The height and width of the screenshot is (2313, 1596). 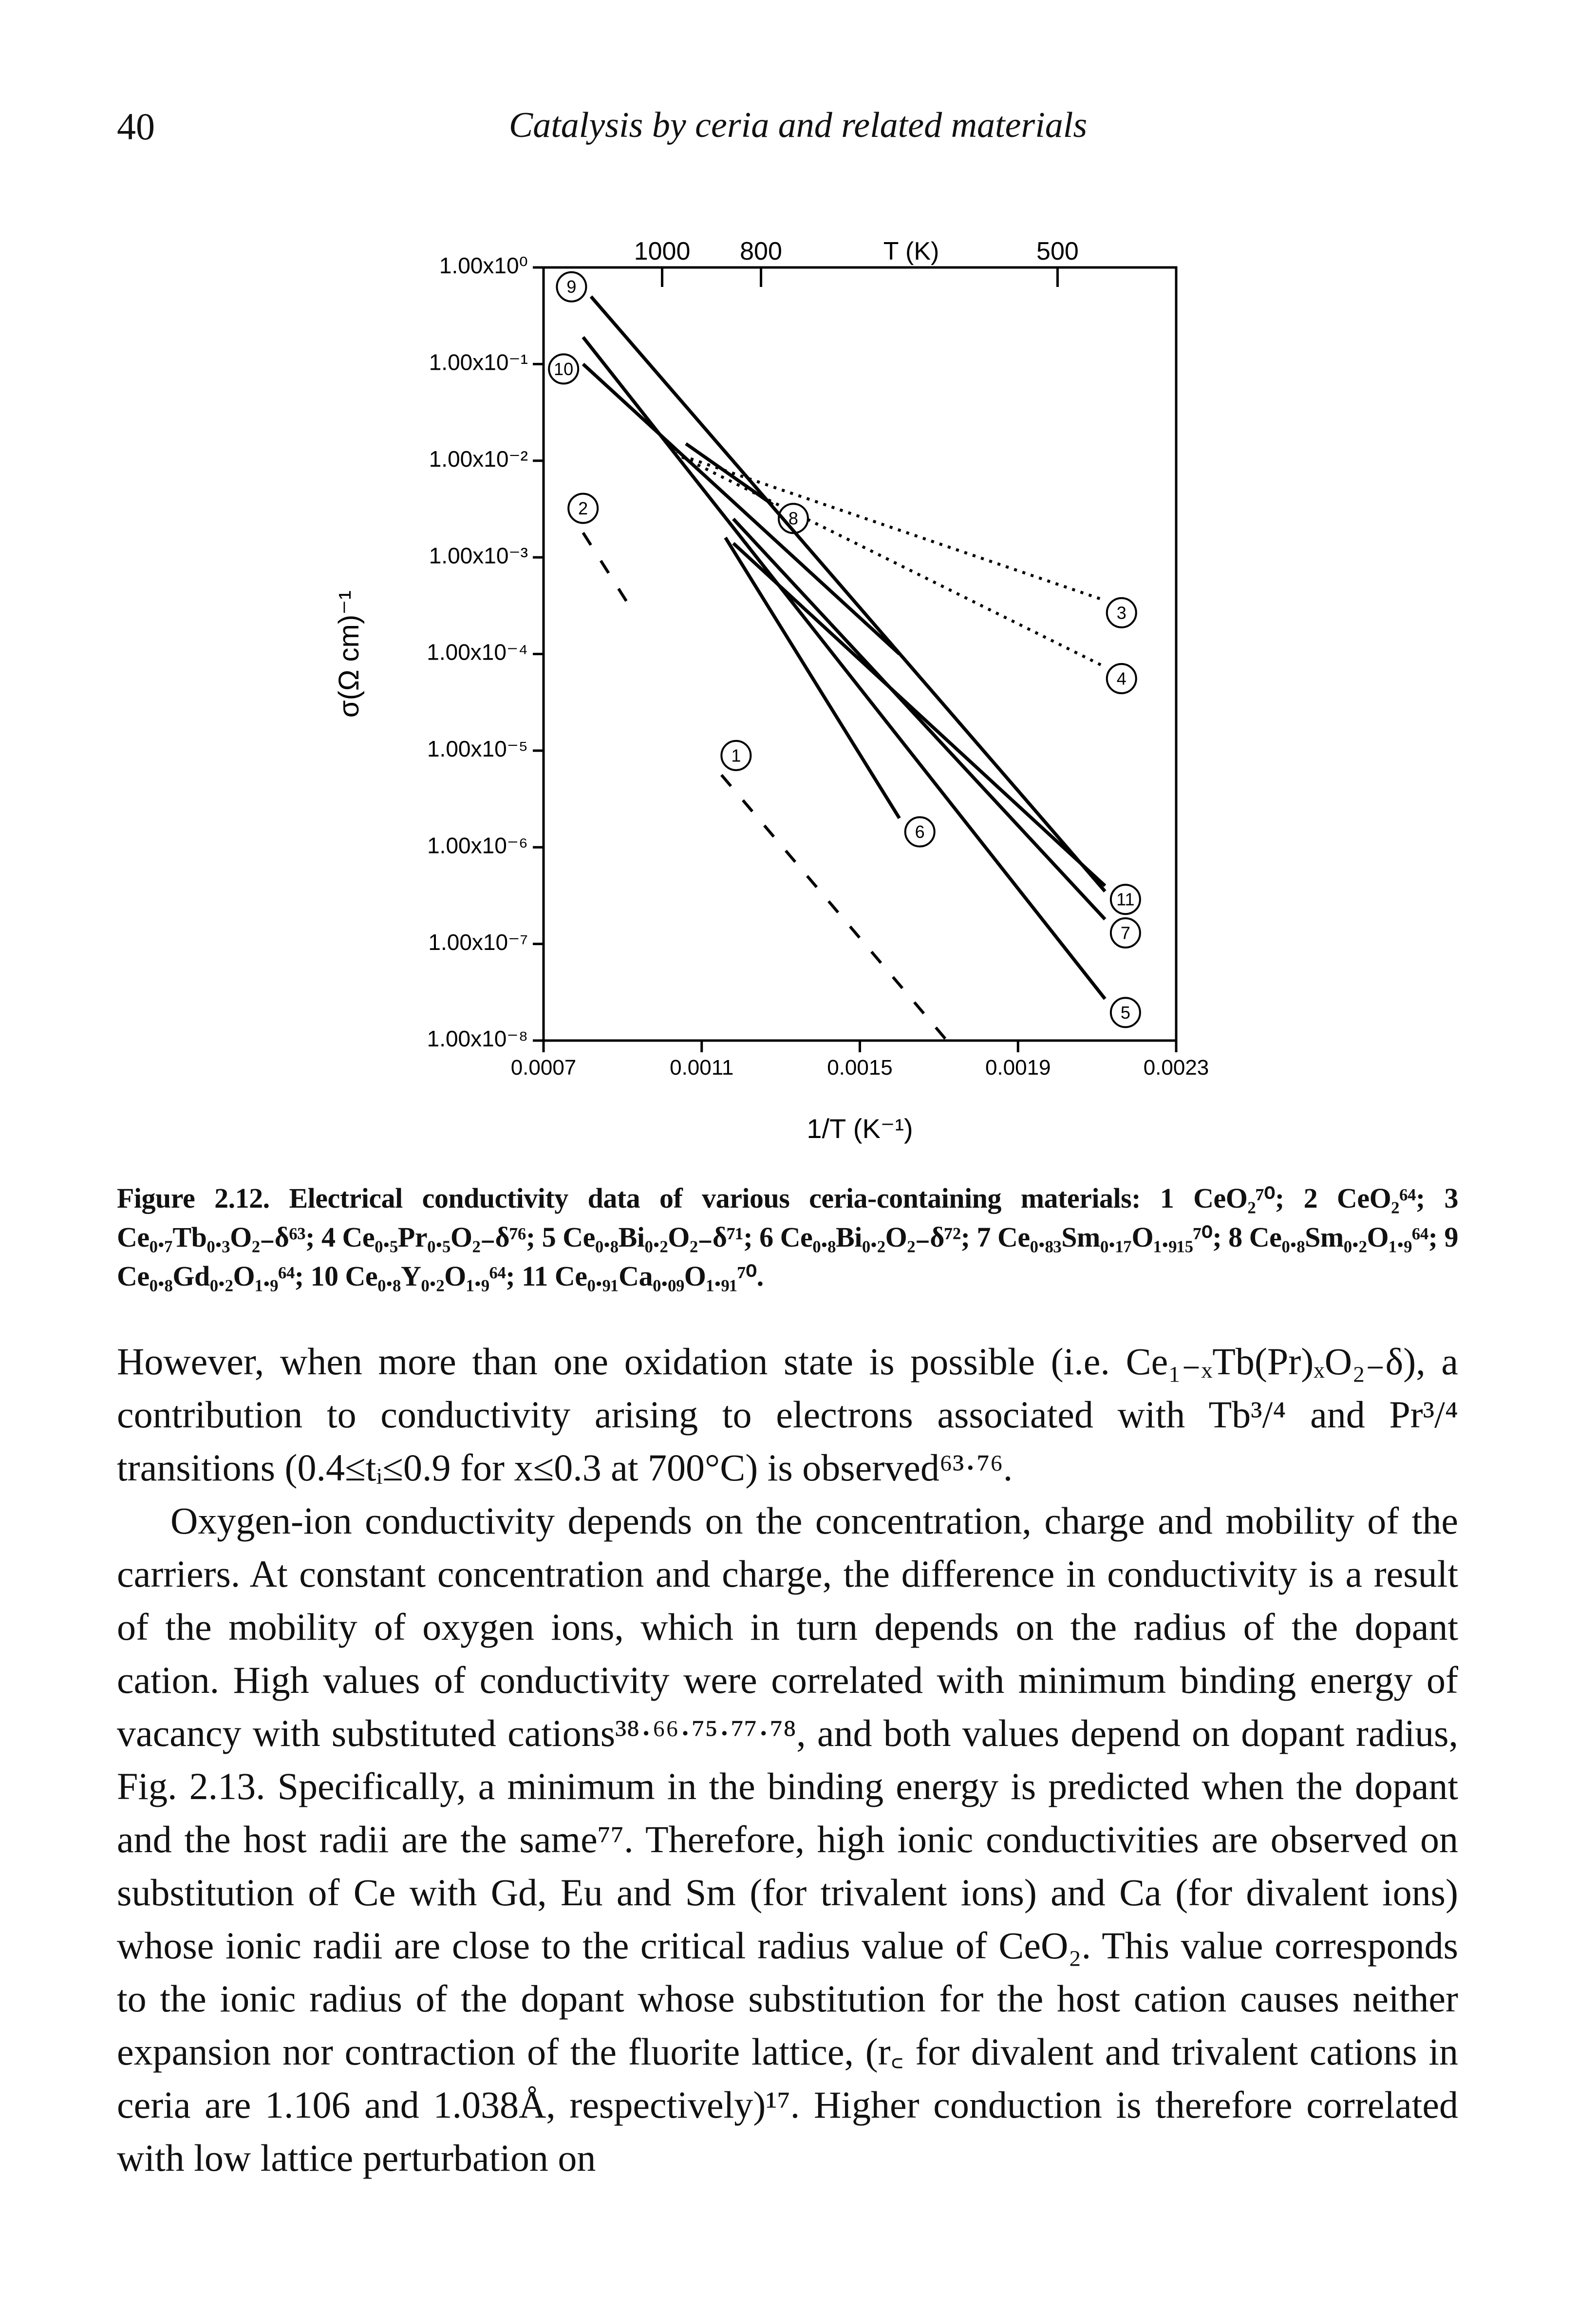 I want to click on series-label: 3, so click(x=1121, y=612).